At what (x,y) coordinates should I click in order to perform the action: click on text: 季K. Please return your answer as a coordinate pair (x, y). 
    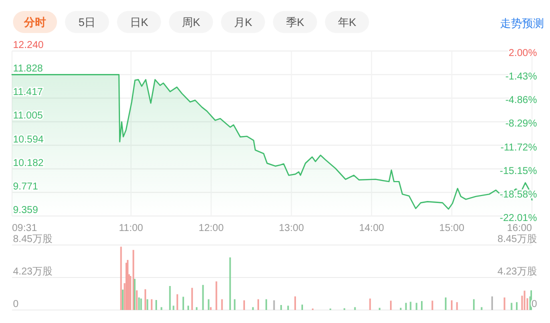
    Looking at the image, I should click on (295, 22).